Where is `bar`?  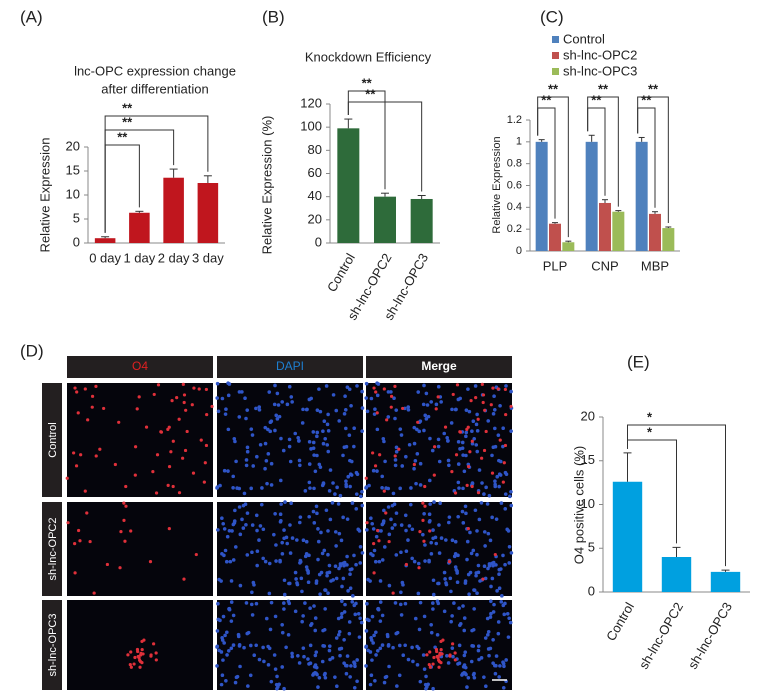
bar is located at coordinates (173, 210).